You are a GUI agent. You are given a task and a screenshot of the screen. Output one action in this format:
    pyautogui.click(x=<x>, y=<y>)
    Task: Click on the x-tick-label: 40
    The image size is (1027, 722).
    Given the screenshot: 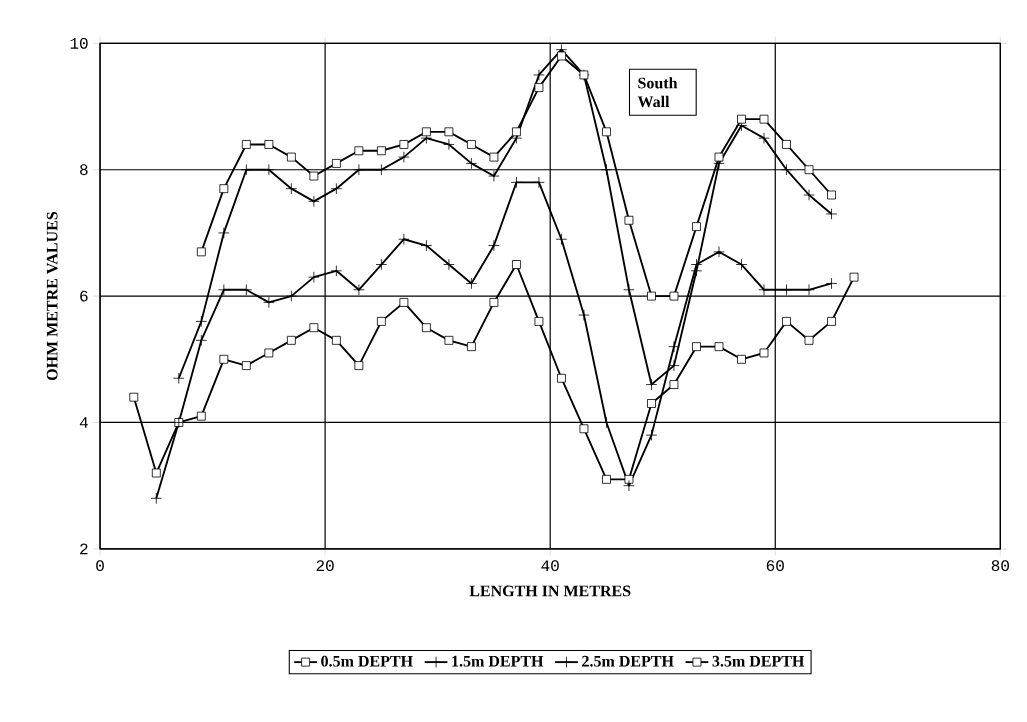 What is the action you would take?
    pyautogui.click(x=550, y=565)
    